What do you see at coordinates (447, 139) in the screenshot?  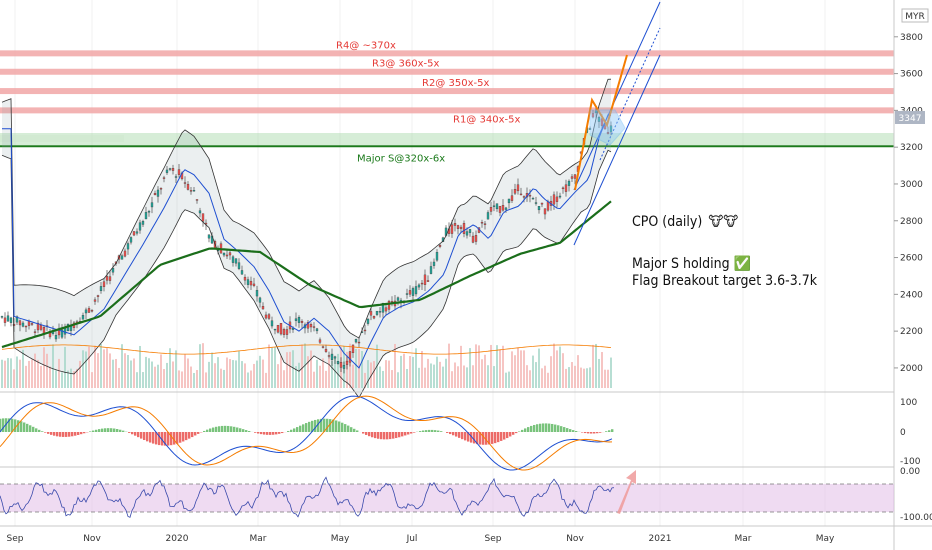 I see `support-zone` at bounding box center [447, 139].